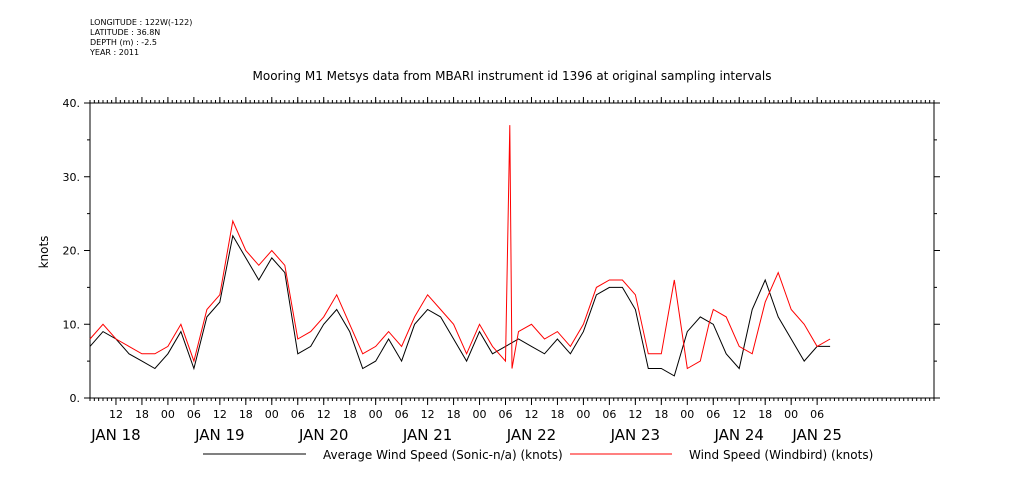 Image resolution: width=1009 pixels, height=504 pixels. What do you see at coordinates (72, 177) in the screenshot?
I see `y-tick-label: 30.` at bounding box center [72, 177].